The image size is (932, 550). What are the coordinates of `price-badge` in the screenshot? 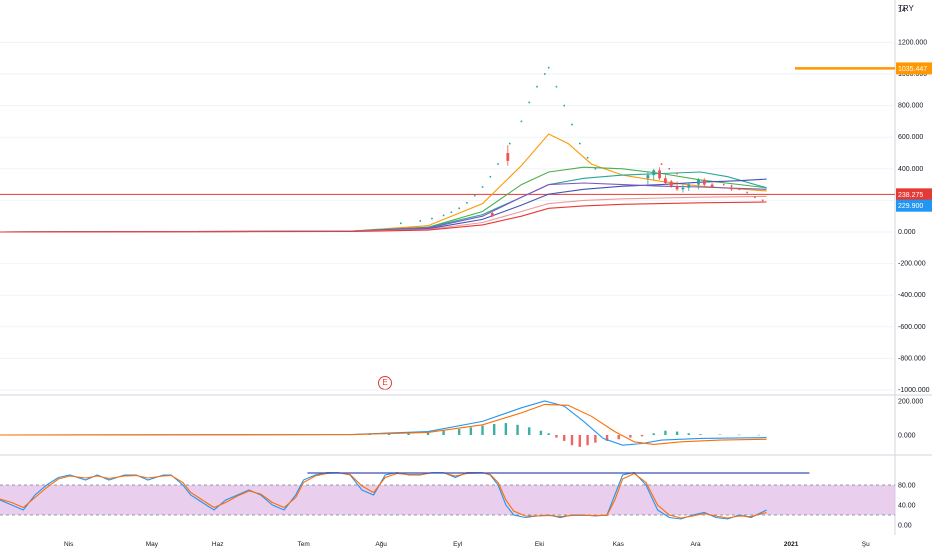 It's located at (914, 68).